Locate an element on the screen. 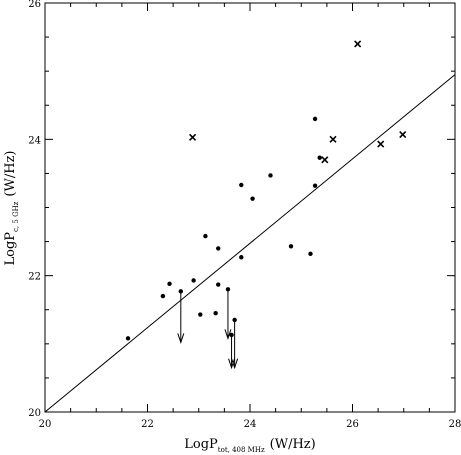 This screenshot has width=461, height=455. y-tick-label: 24 is located at coordinates (34, 140).